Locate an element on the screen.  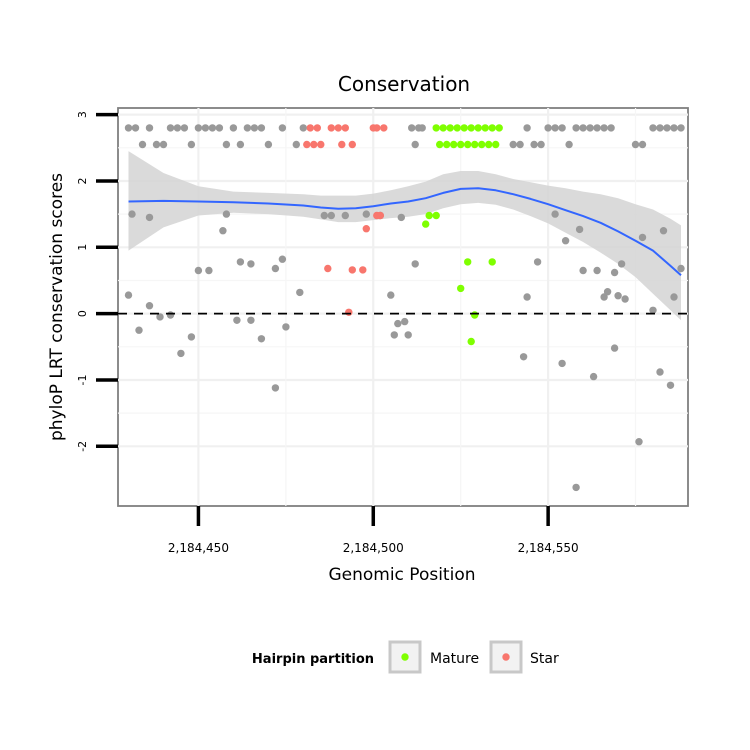
smooth-line-layer is located at coordinates (403, 251).